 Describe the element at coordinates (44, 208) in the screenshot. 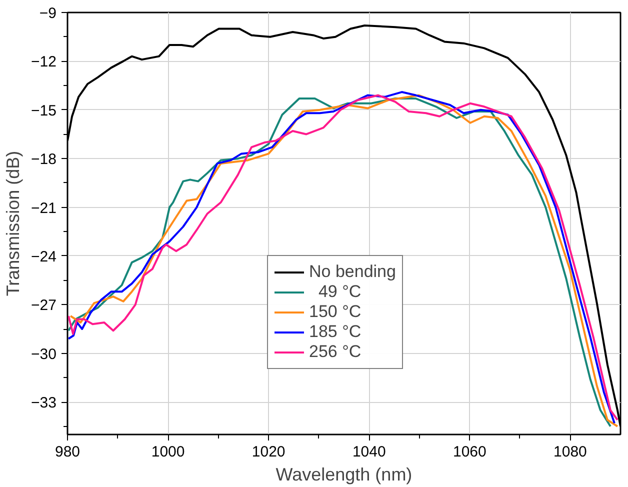

I see `y-tick-label: −21` at that location.